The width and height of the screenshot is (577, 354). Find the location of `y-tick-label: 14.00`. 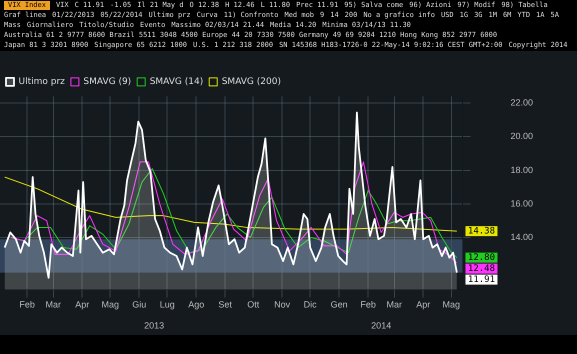

y-tick-label: 14.00 is located at coordinates (522, 237).